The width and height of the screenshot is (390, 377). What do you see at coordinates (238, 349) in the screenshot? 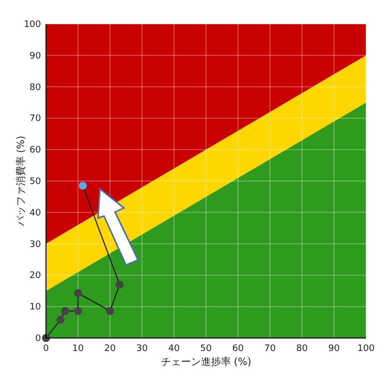
I see `x-tick-label: 60` at bounding box center [238, 349].